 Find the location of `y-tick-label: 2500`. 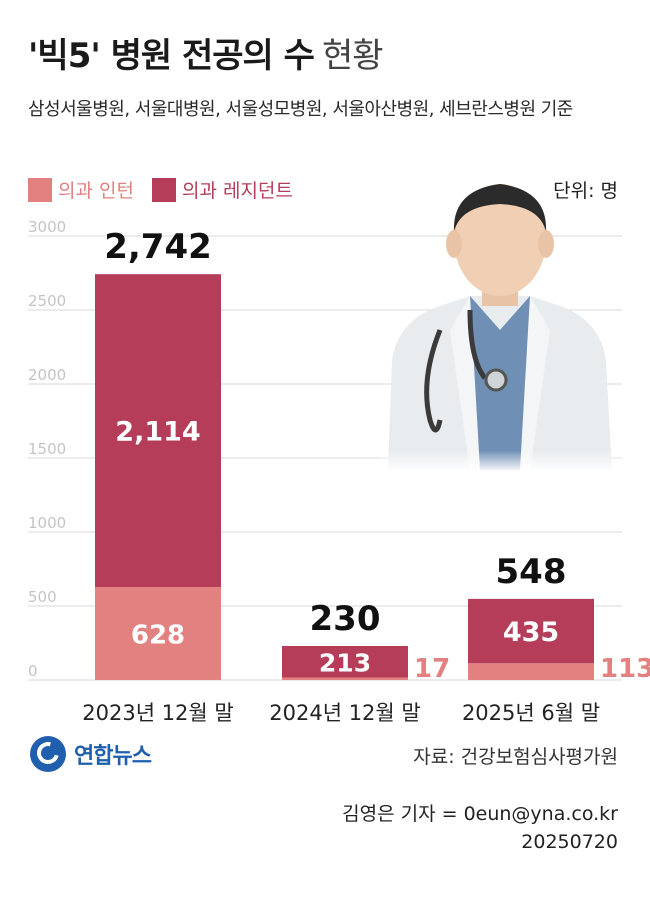

y-tick-label: 2500 is located at coordinates (47, 301).